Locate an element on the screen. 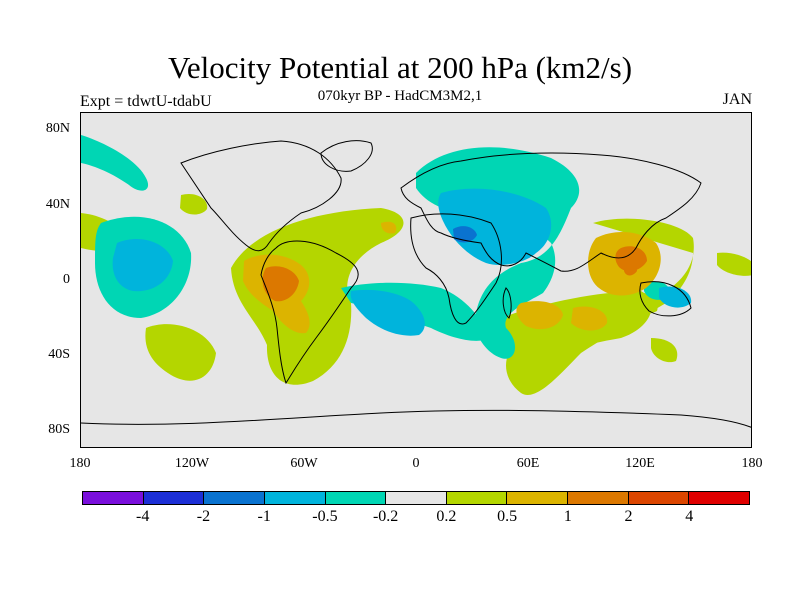 The image size is (800, 600). colorbar-label: -1 is located at coordinates (264, 516).